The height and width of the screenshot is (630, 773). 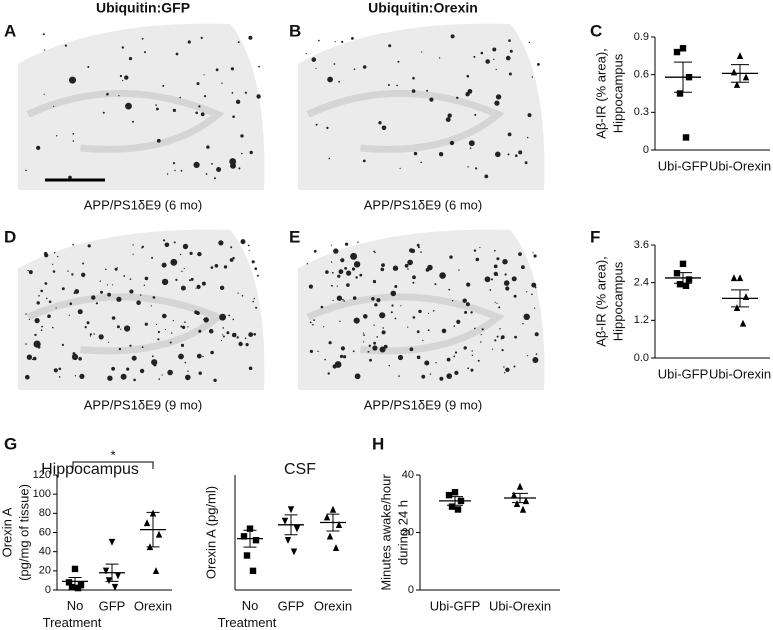 What do you see at coordinates (423, 404) in the screenshot?
I see `image-caption: APP/PS1δE9 (9 mo)` at bounding box center [423, 404].